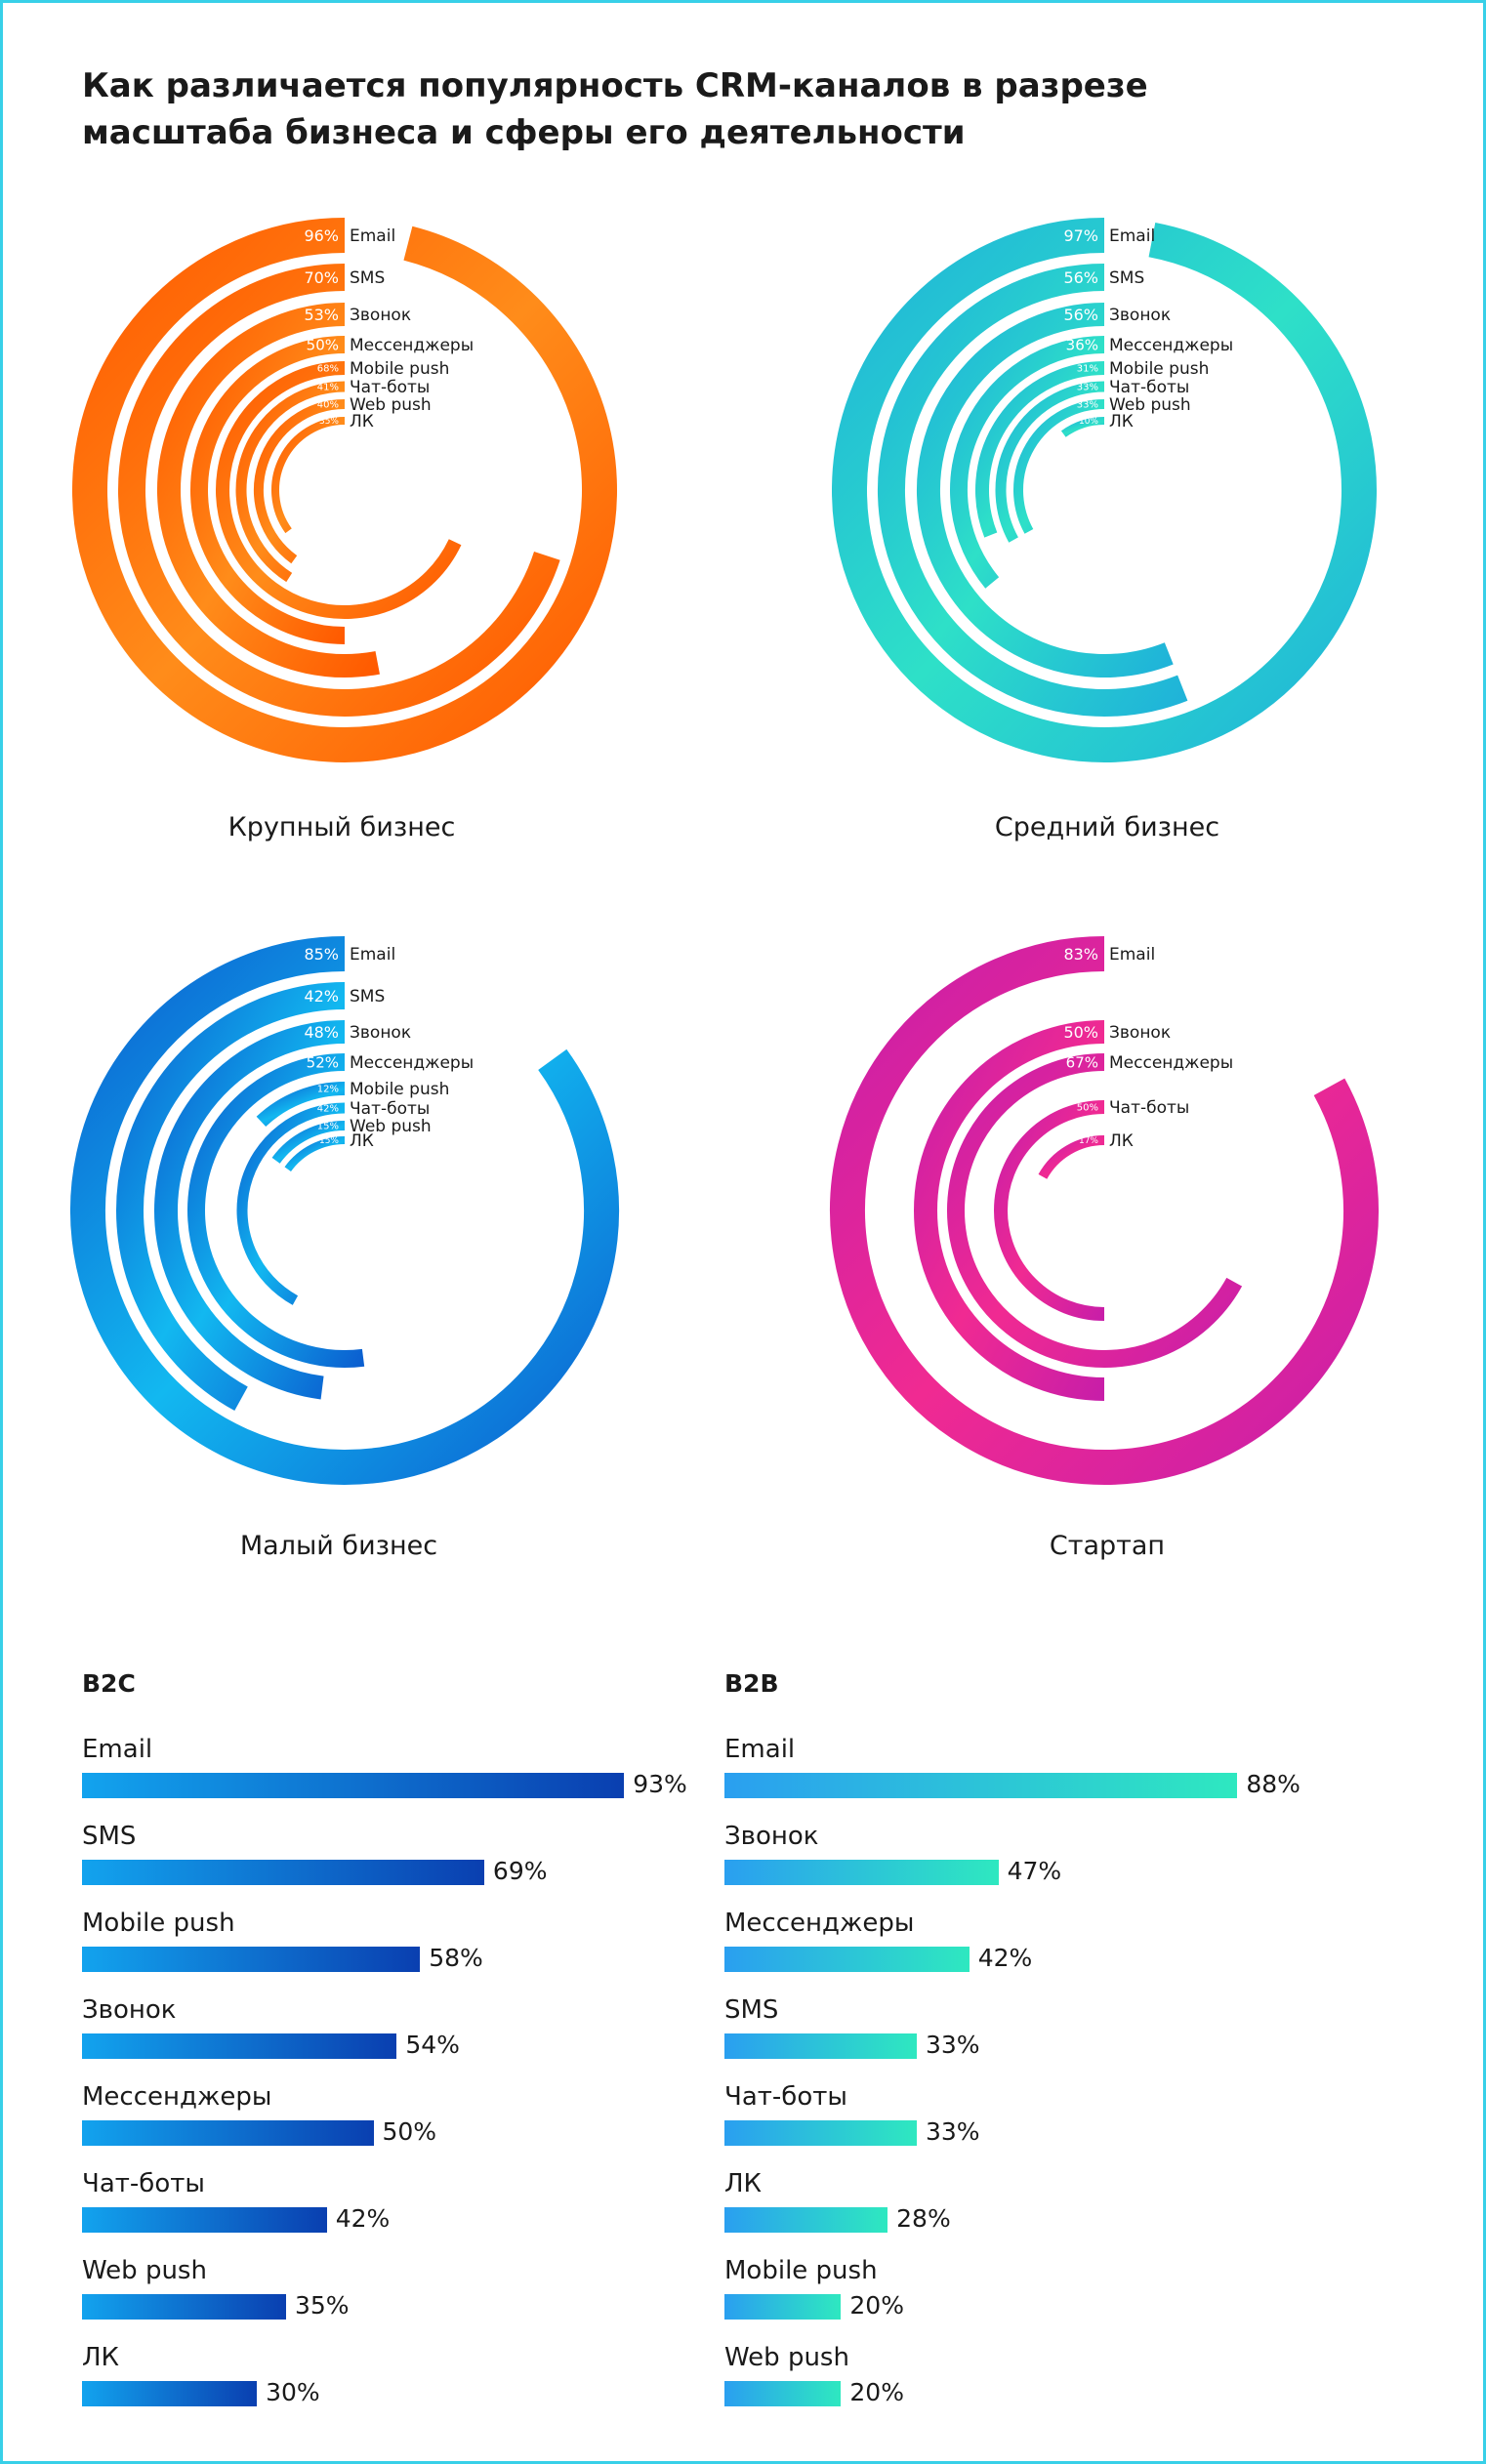 Image resolution: width=1486 pixels, height=2464 pixels. I want to click on bar-value-label: 54%, so click(432, 2045).